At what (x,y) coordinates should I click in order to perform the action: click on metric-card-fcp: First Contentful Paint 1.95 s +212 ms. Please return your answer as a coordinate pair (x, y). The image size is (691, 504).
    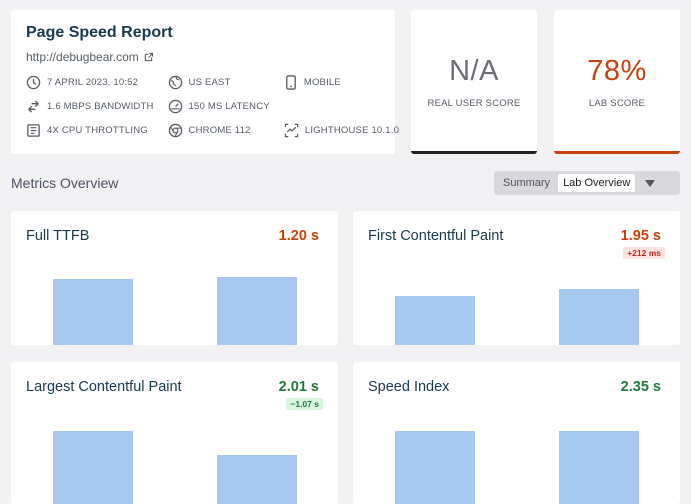
    Looking at the image, I should click on (516, 278).